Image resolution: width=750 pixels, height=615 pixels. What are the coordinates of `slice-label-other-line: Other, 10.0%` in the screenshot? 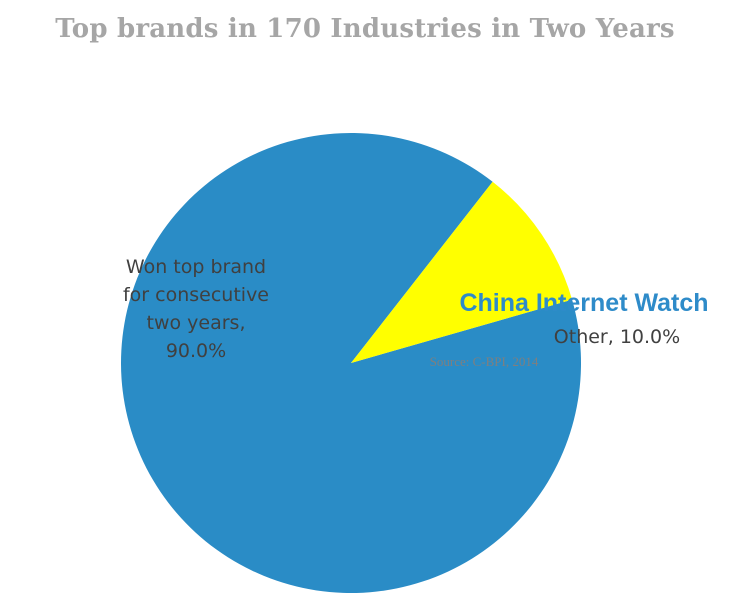 It's located at (617, 337).